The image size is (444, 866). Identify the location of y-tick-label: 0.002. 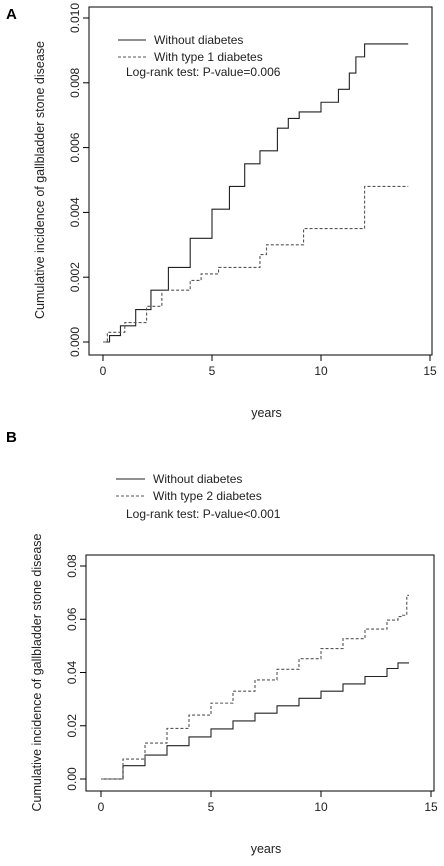
(75, 277).